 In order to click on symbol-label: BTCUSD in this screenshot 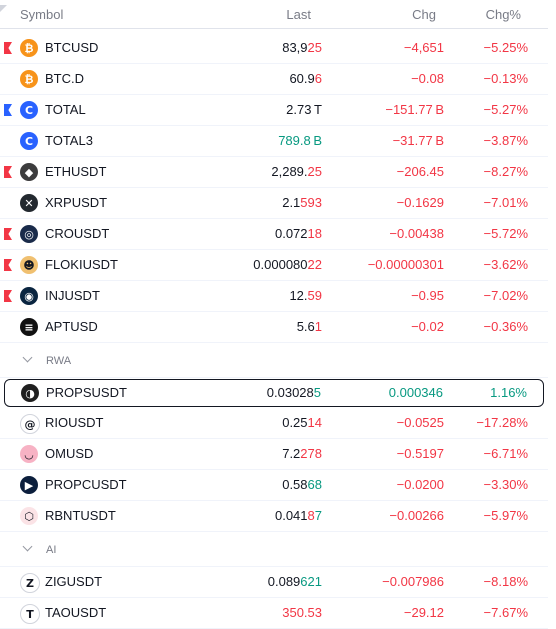, I will do `click(72, 47)`.